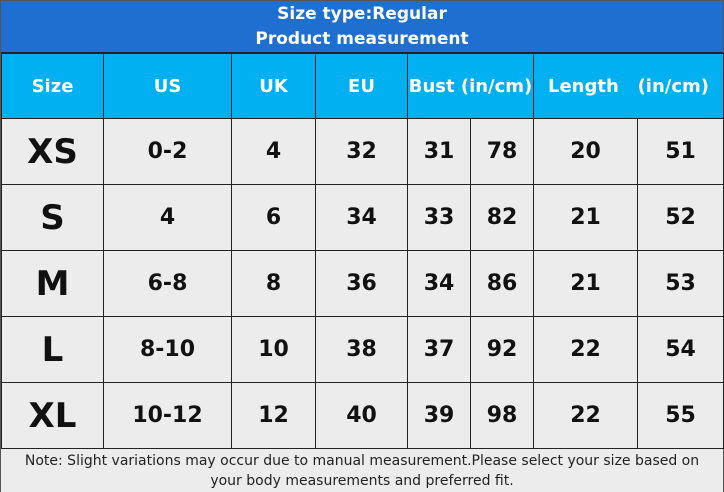  Describe the element at coordinates (680, 415) in the screenshot. I see `measure-cell: 55` at that location.